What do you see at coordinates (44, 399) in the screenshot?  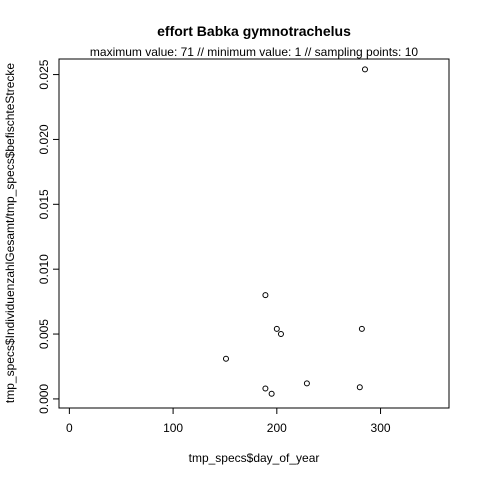 I see `y-tick-label: 0.000` at bounding box center [44, 399].